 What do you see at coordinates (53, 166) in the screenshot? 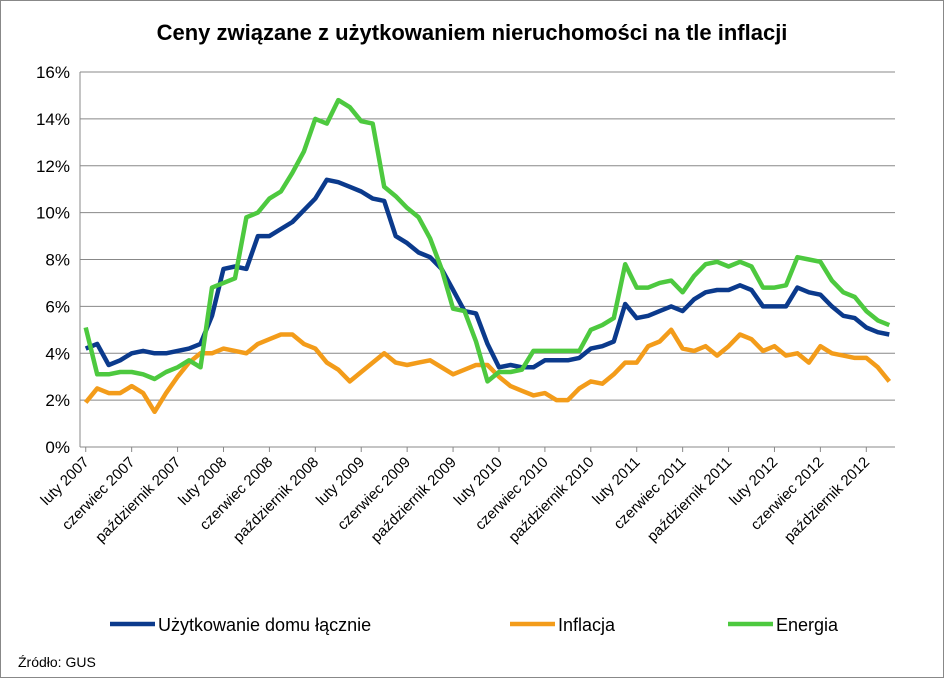
I see `y-tick-label: 12%` at bounding box center [53, 166].